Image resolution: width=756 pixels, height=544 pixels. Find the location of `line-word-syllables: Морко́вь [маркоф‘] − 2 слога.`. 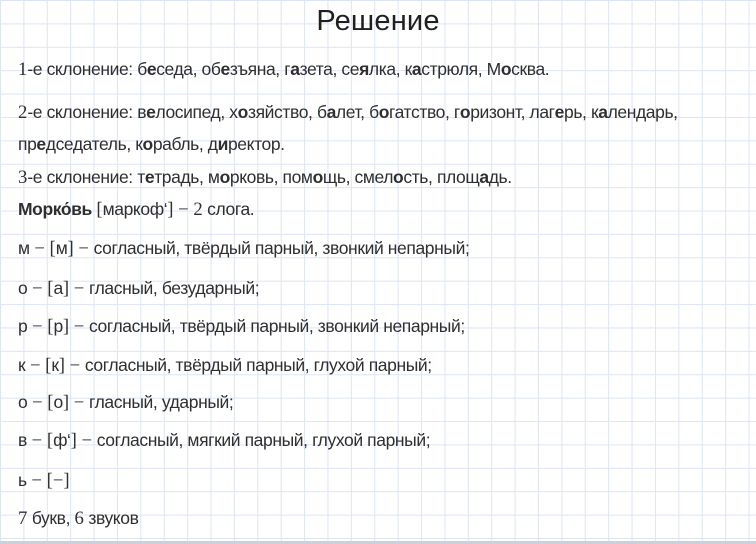

line-word-syllables: Морко́вь [маркоф‘] − 2 слога. is located at coordinates (136, 209).